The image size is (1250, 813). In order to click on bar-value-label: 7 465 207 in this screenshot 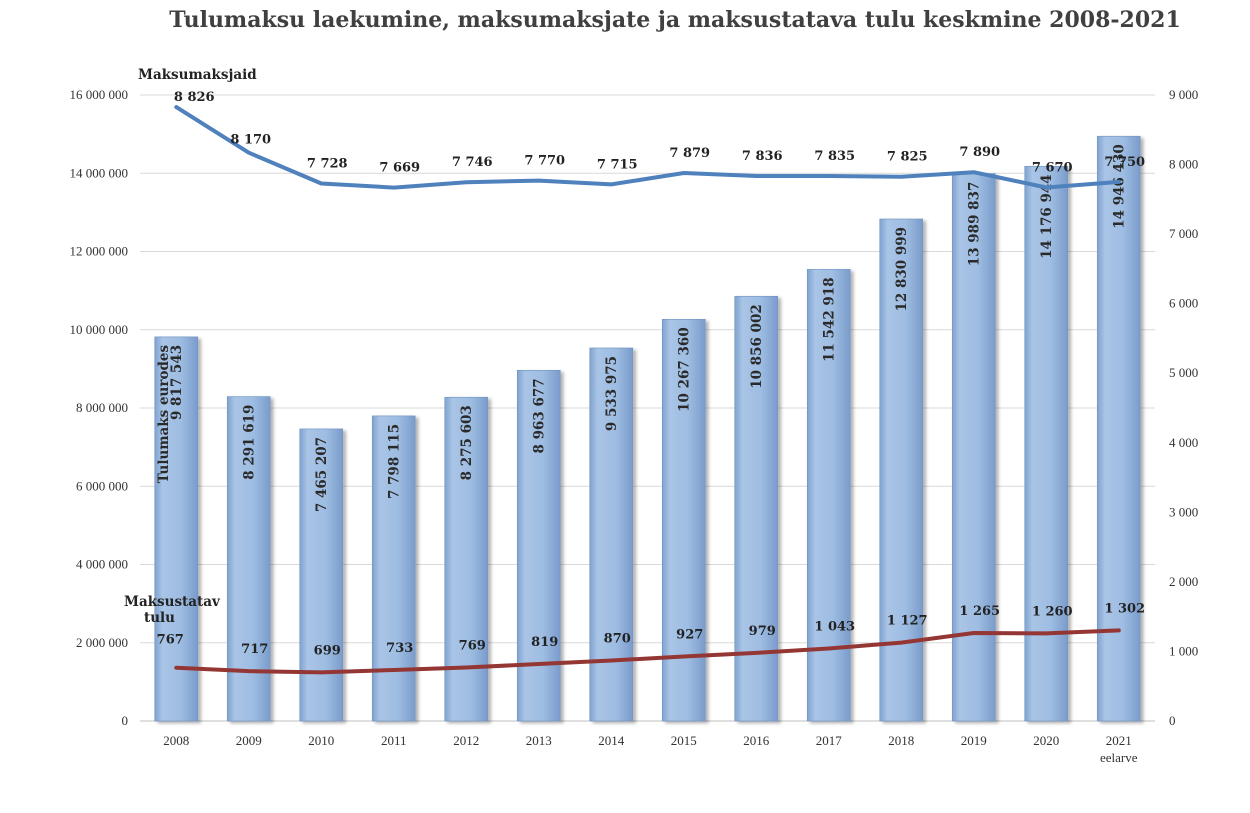, I will do `click(322, 474)`.